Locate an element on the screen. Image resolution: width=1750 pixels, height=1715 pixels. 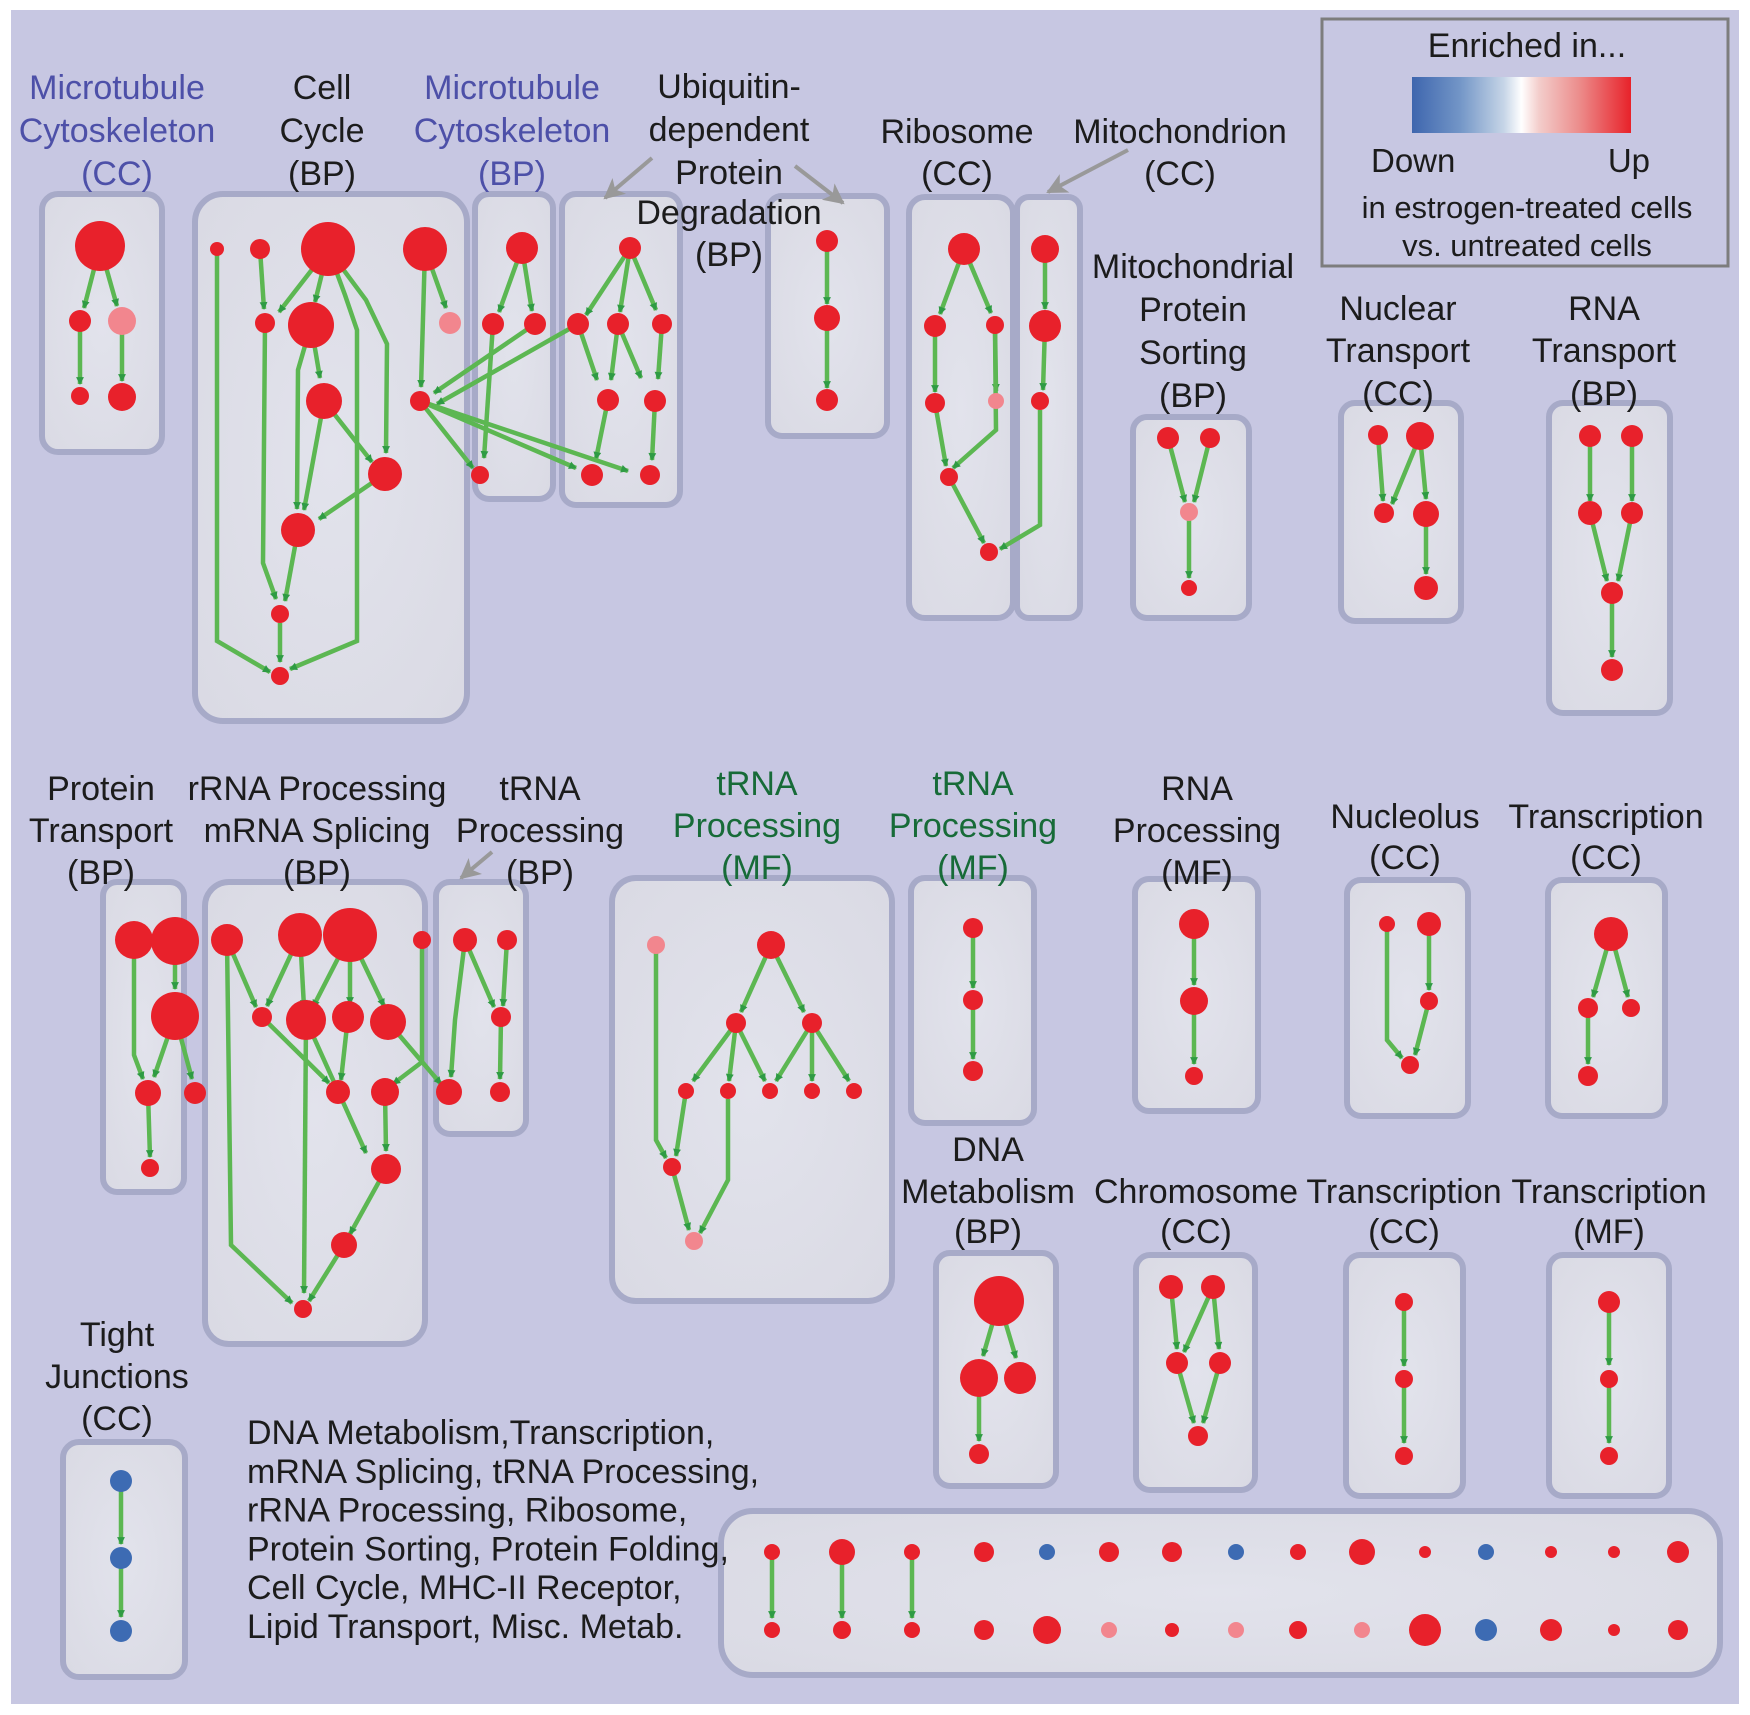
svg-text: Cycle is located at coordinates (321, 131).